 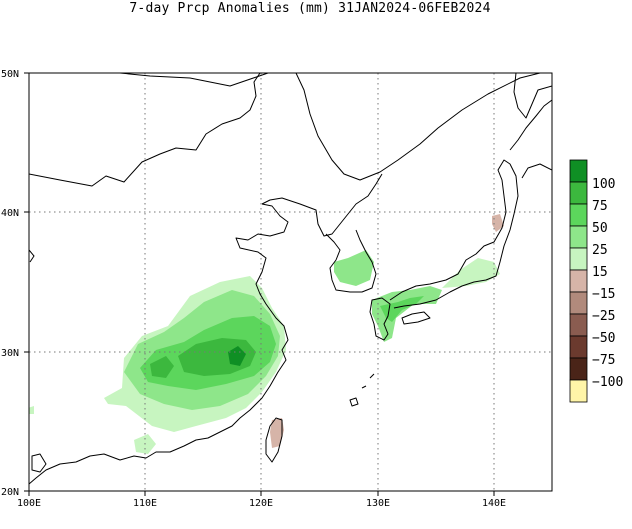 I want to click on coast-mainland, so click(x=145, y=130).